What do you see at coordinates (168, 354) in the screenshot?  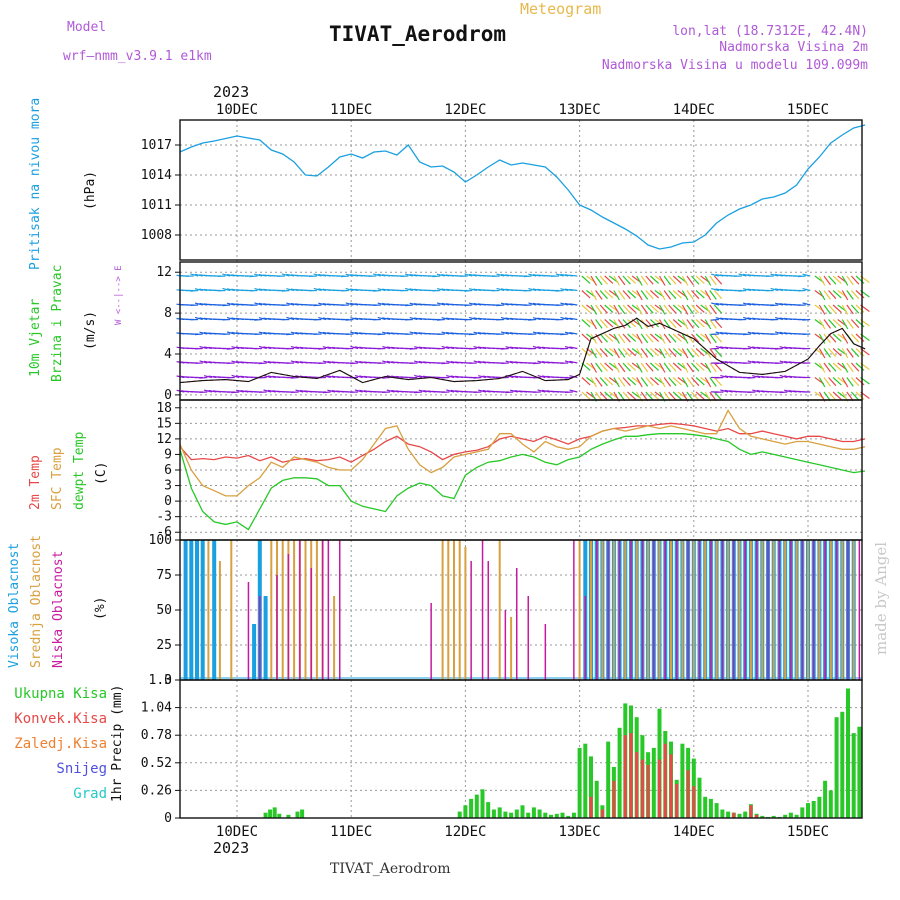 I see `y-tick-label: 4` at bounding box center [168, 354].